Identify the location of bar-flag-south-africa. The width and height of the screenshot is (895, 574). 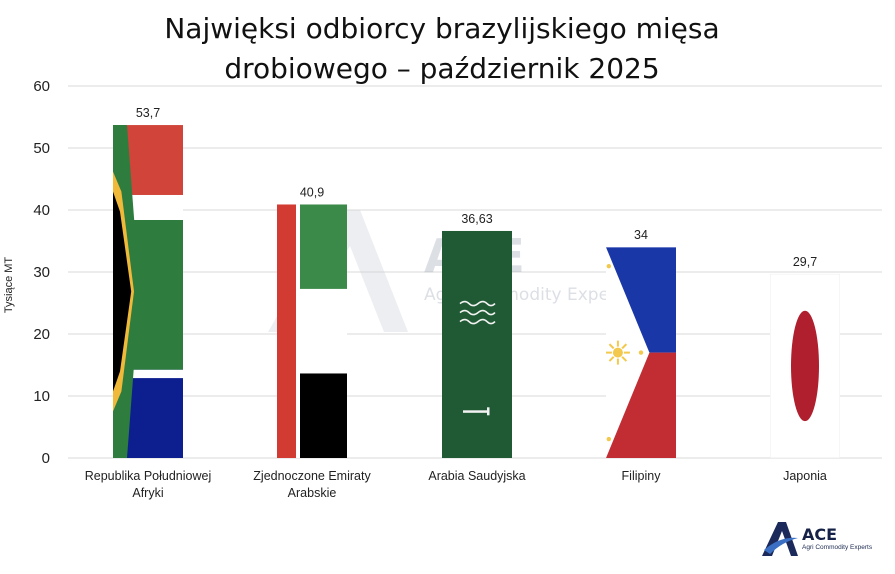
(148, 291).